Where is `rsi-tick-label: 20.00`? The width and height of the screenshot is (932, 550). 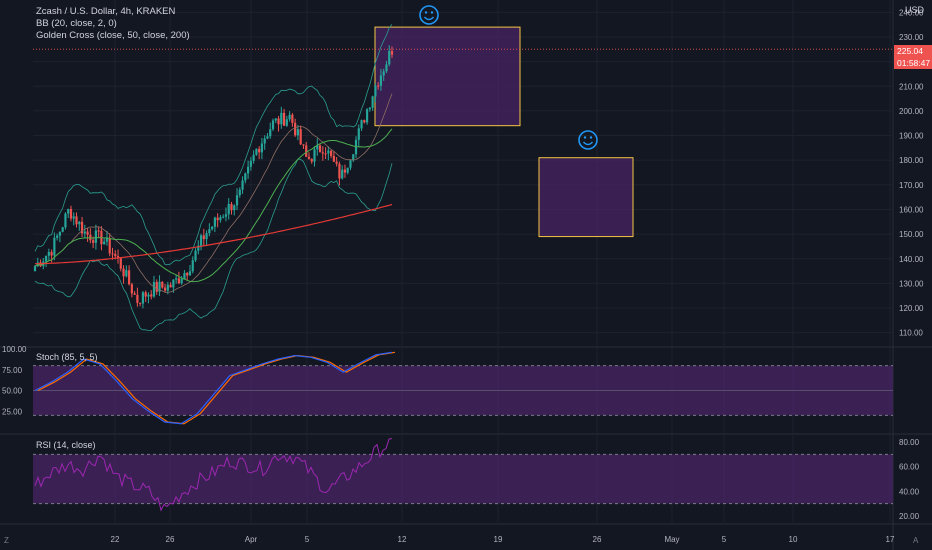
rsi-tick-label: 20.00 is located at coordinates (909, 516).